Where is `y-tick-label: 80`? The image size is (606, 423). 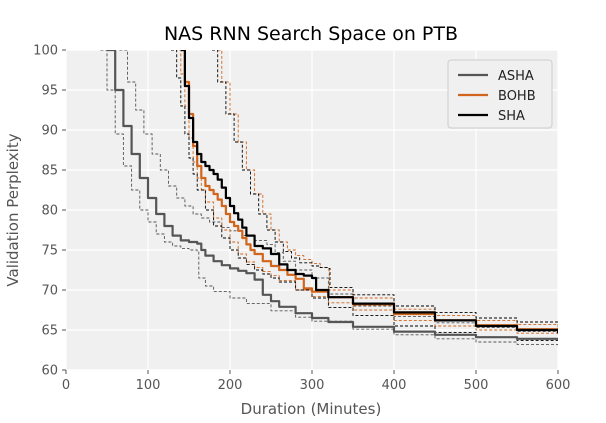 y-tick-label: 80 is located at coordinates (49, 211).